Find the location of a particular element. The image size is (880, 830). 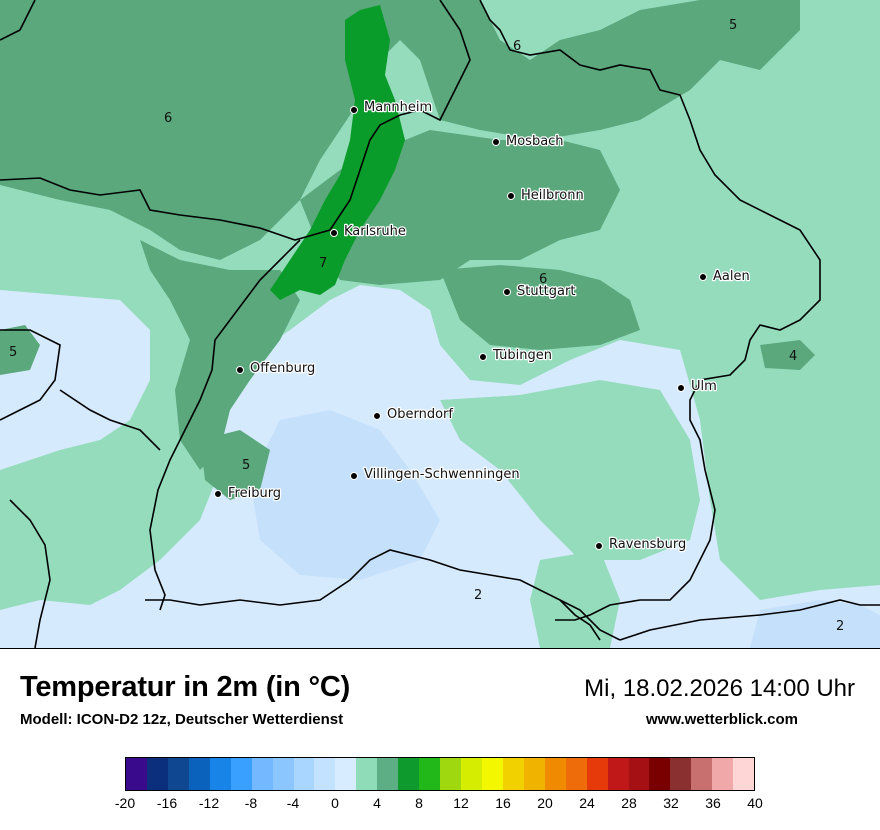

legend-tick-label: -20 is located at coordinates (125, 803).